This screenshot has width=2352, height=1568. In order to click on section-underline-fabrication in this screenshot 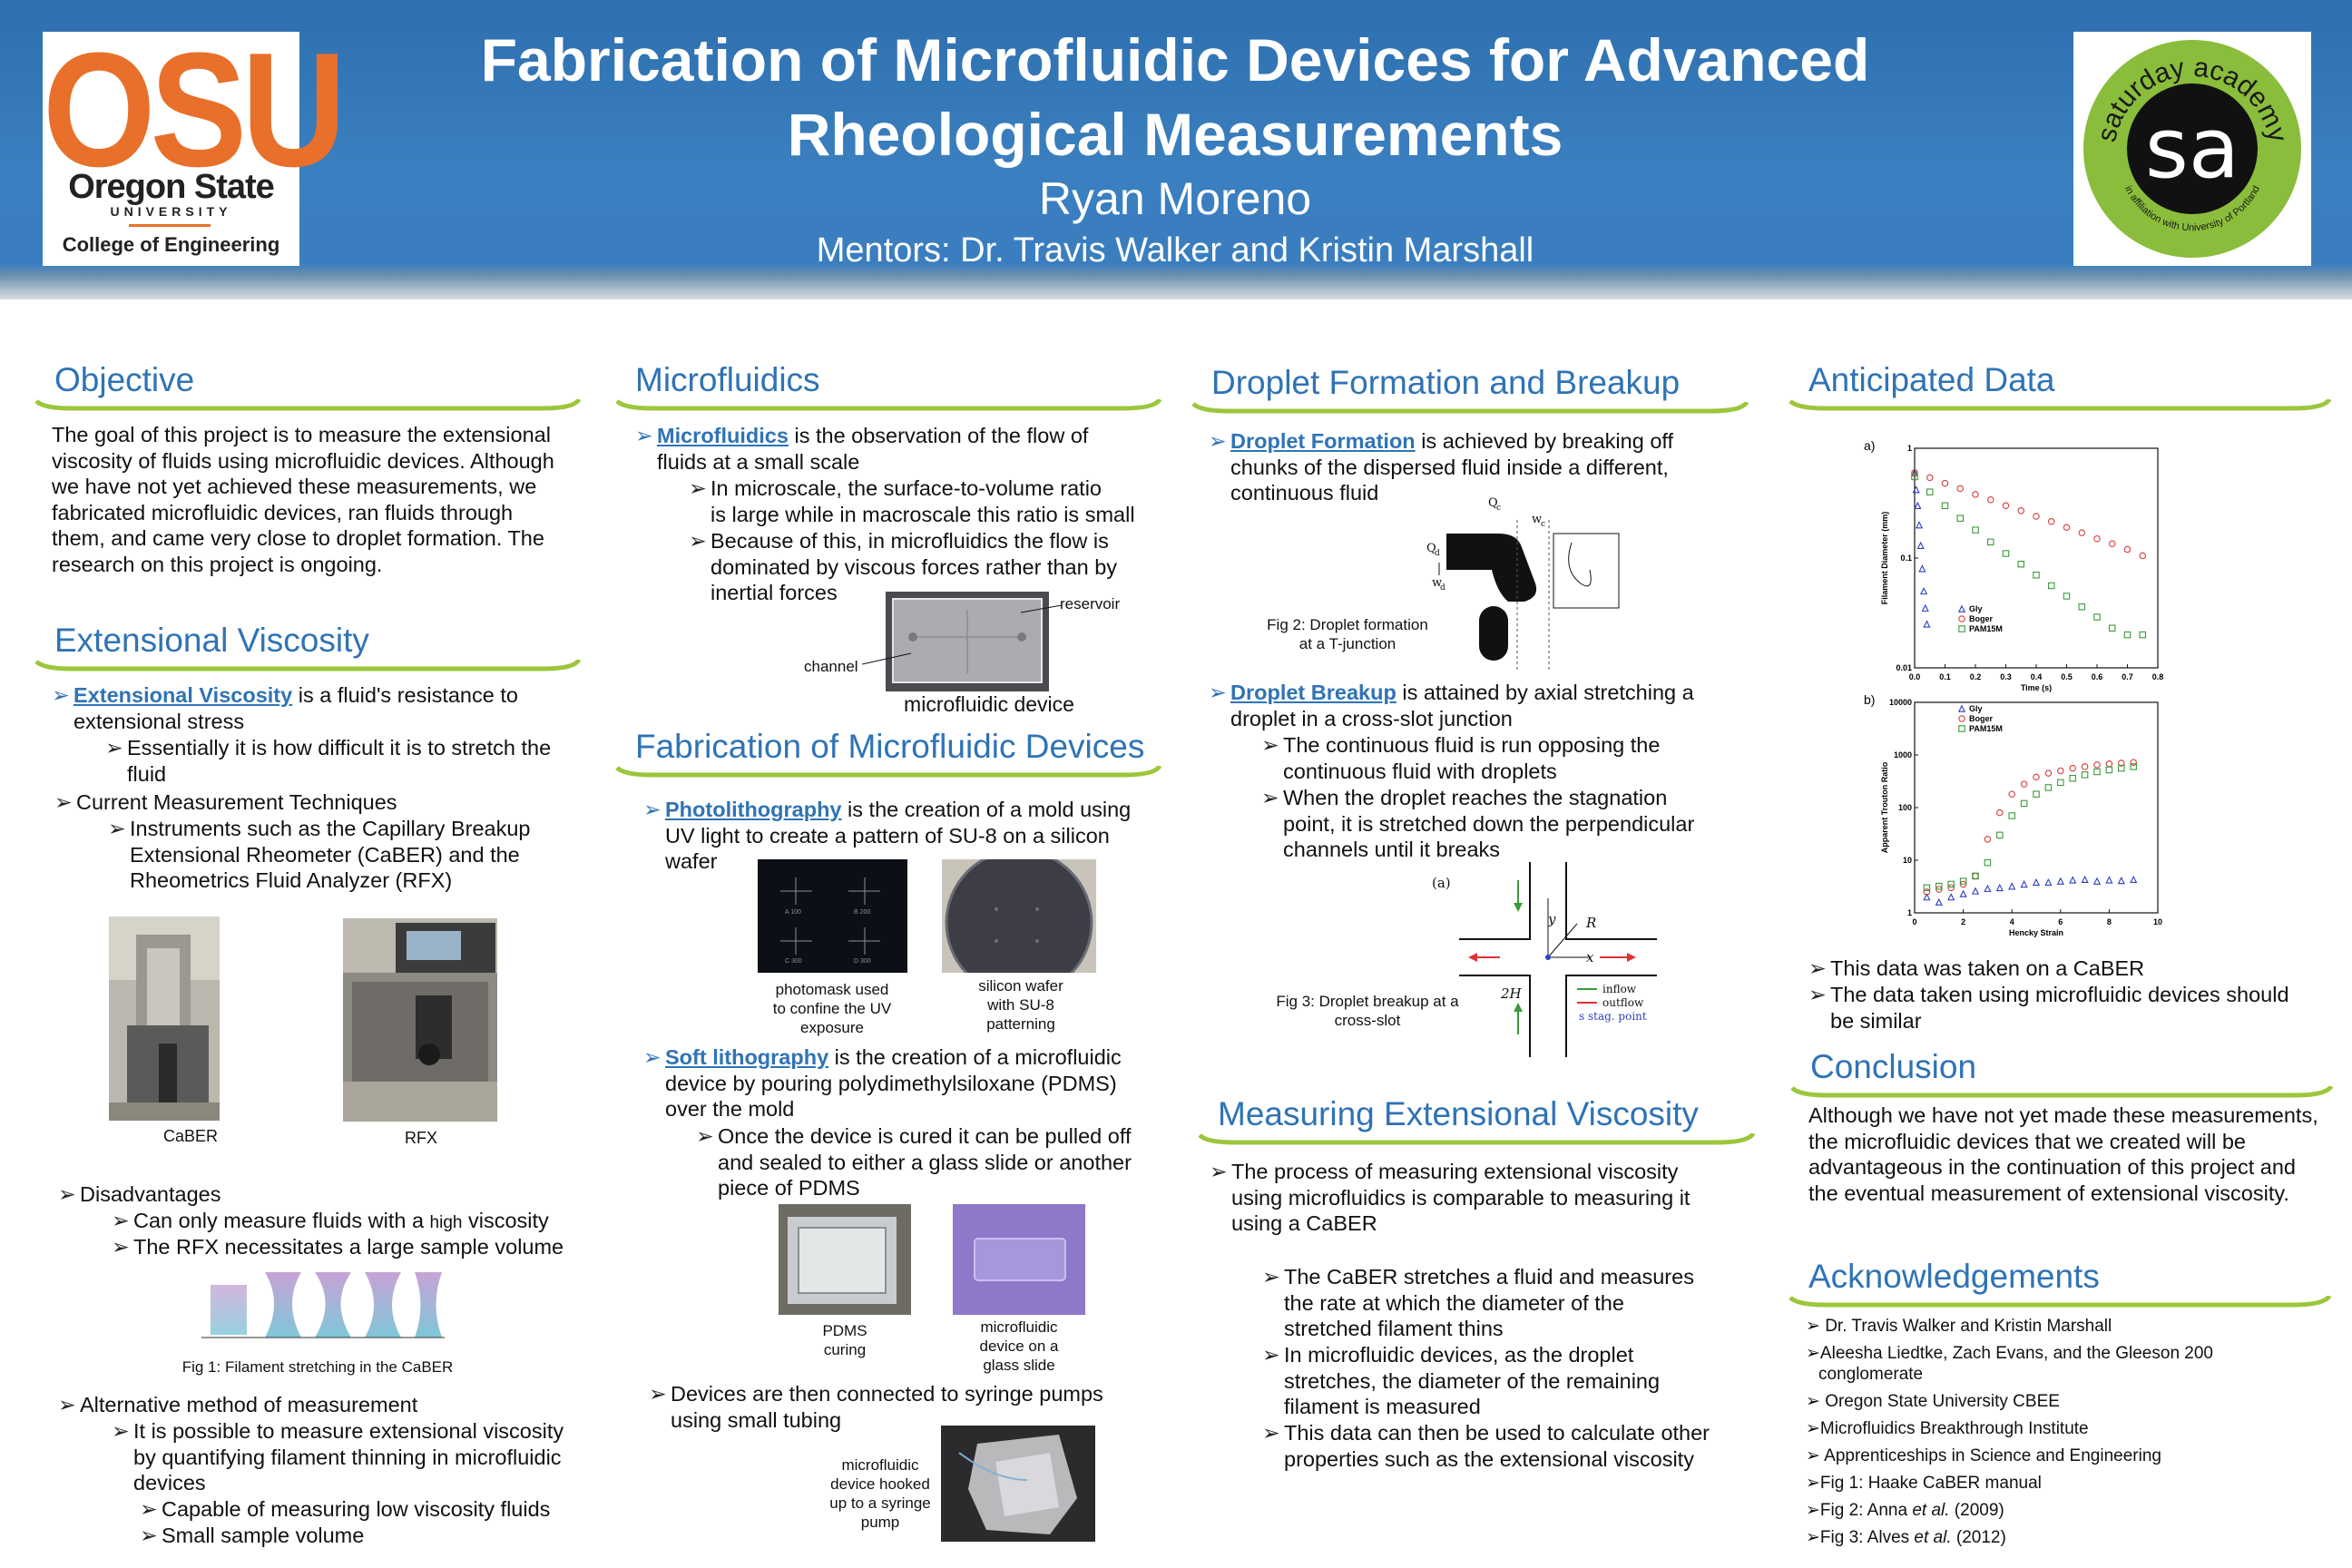, I will do `click(888, 772)`.